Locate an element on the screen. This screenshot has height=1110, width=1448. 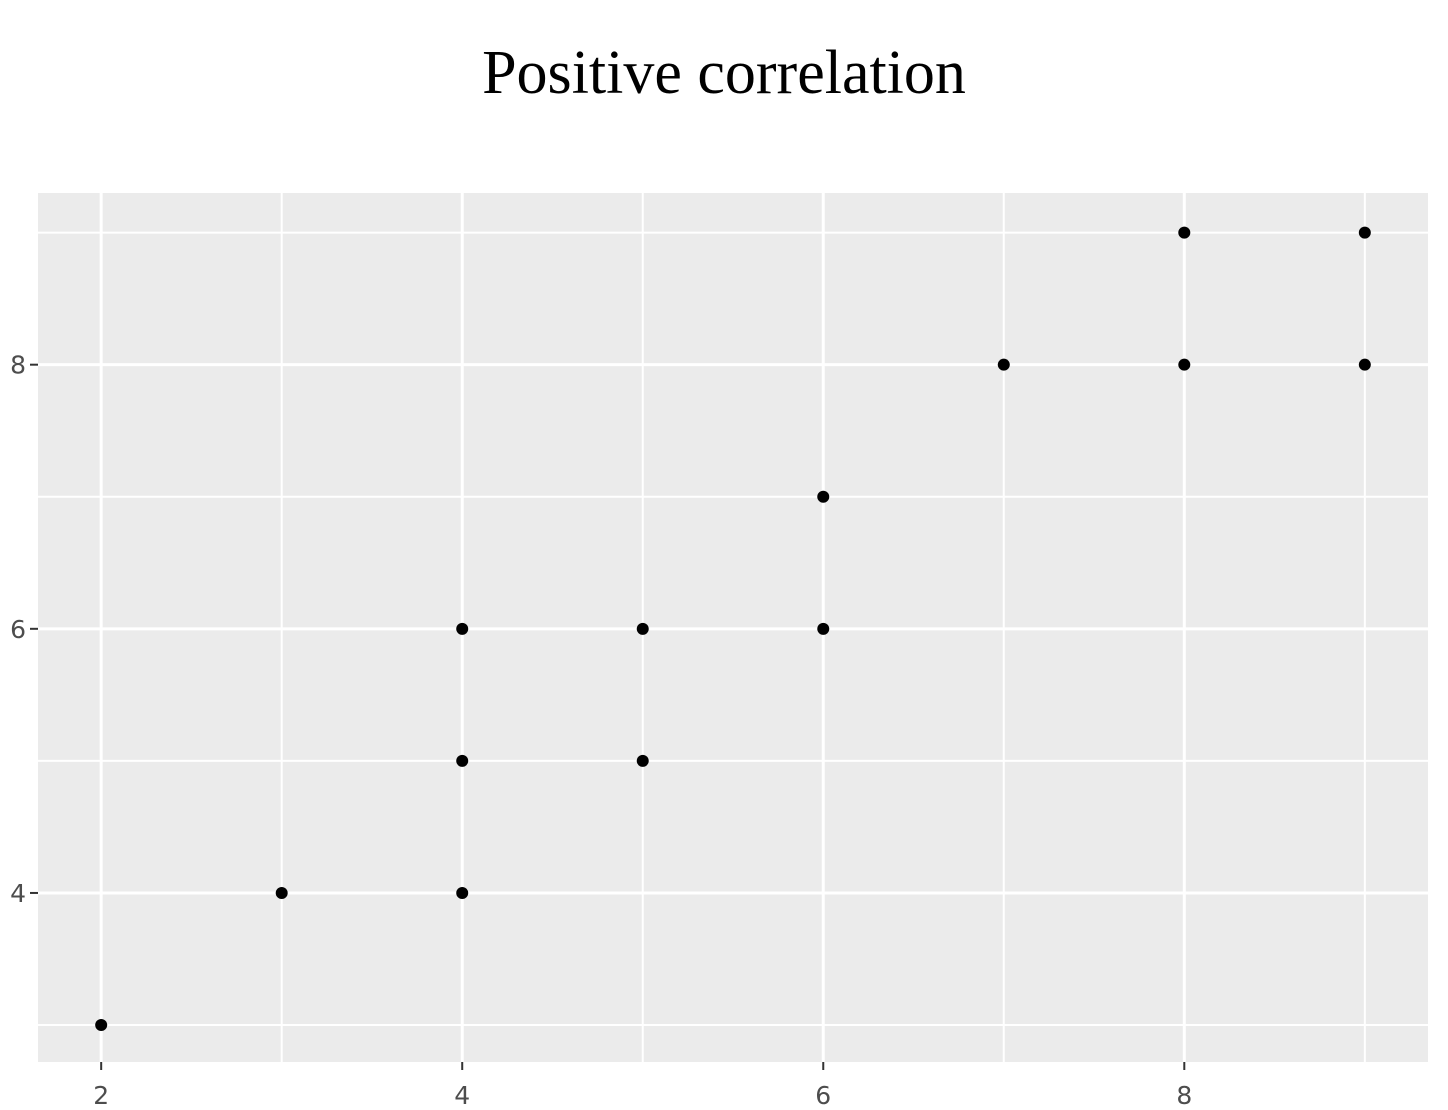
x-tick-label: 8 is located at coordinates (1184, 1095).